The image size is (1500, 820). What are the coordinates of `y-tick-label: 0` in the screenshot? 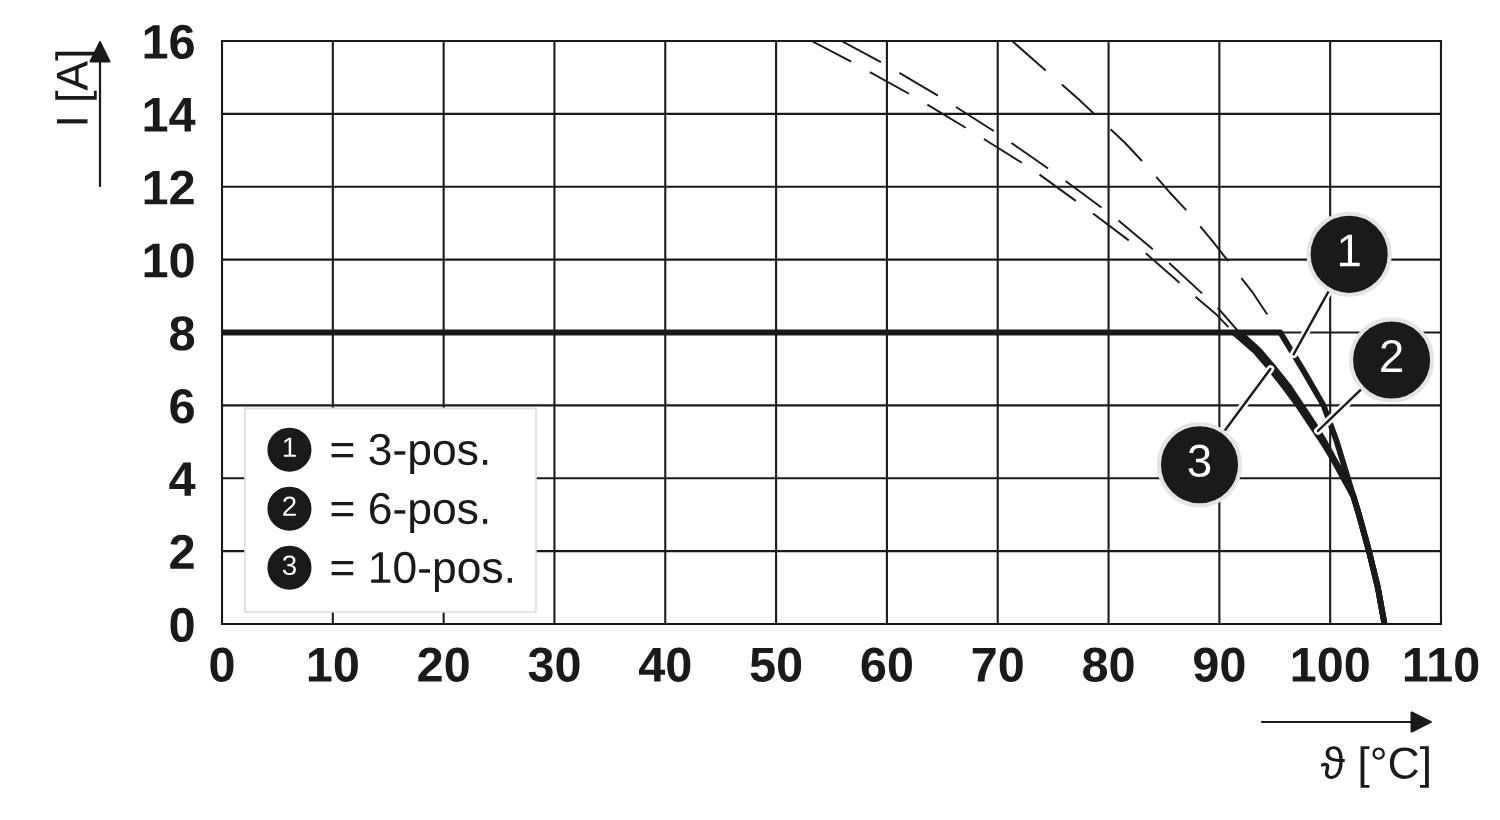 It's located at (182, 625).